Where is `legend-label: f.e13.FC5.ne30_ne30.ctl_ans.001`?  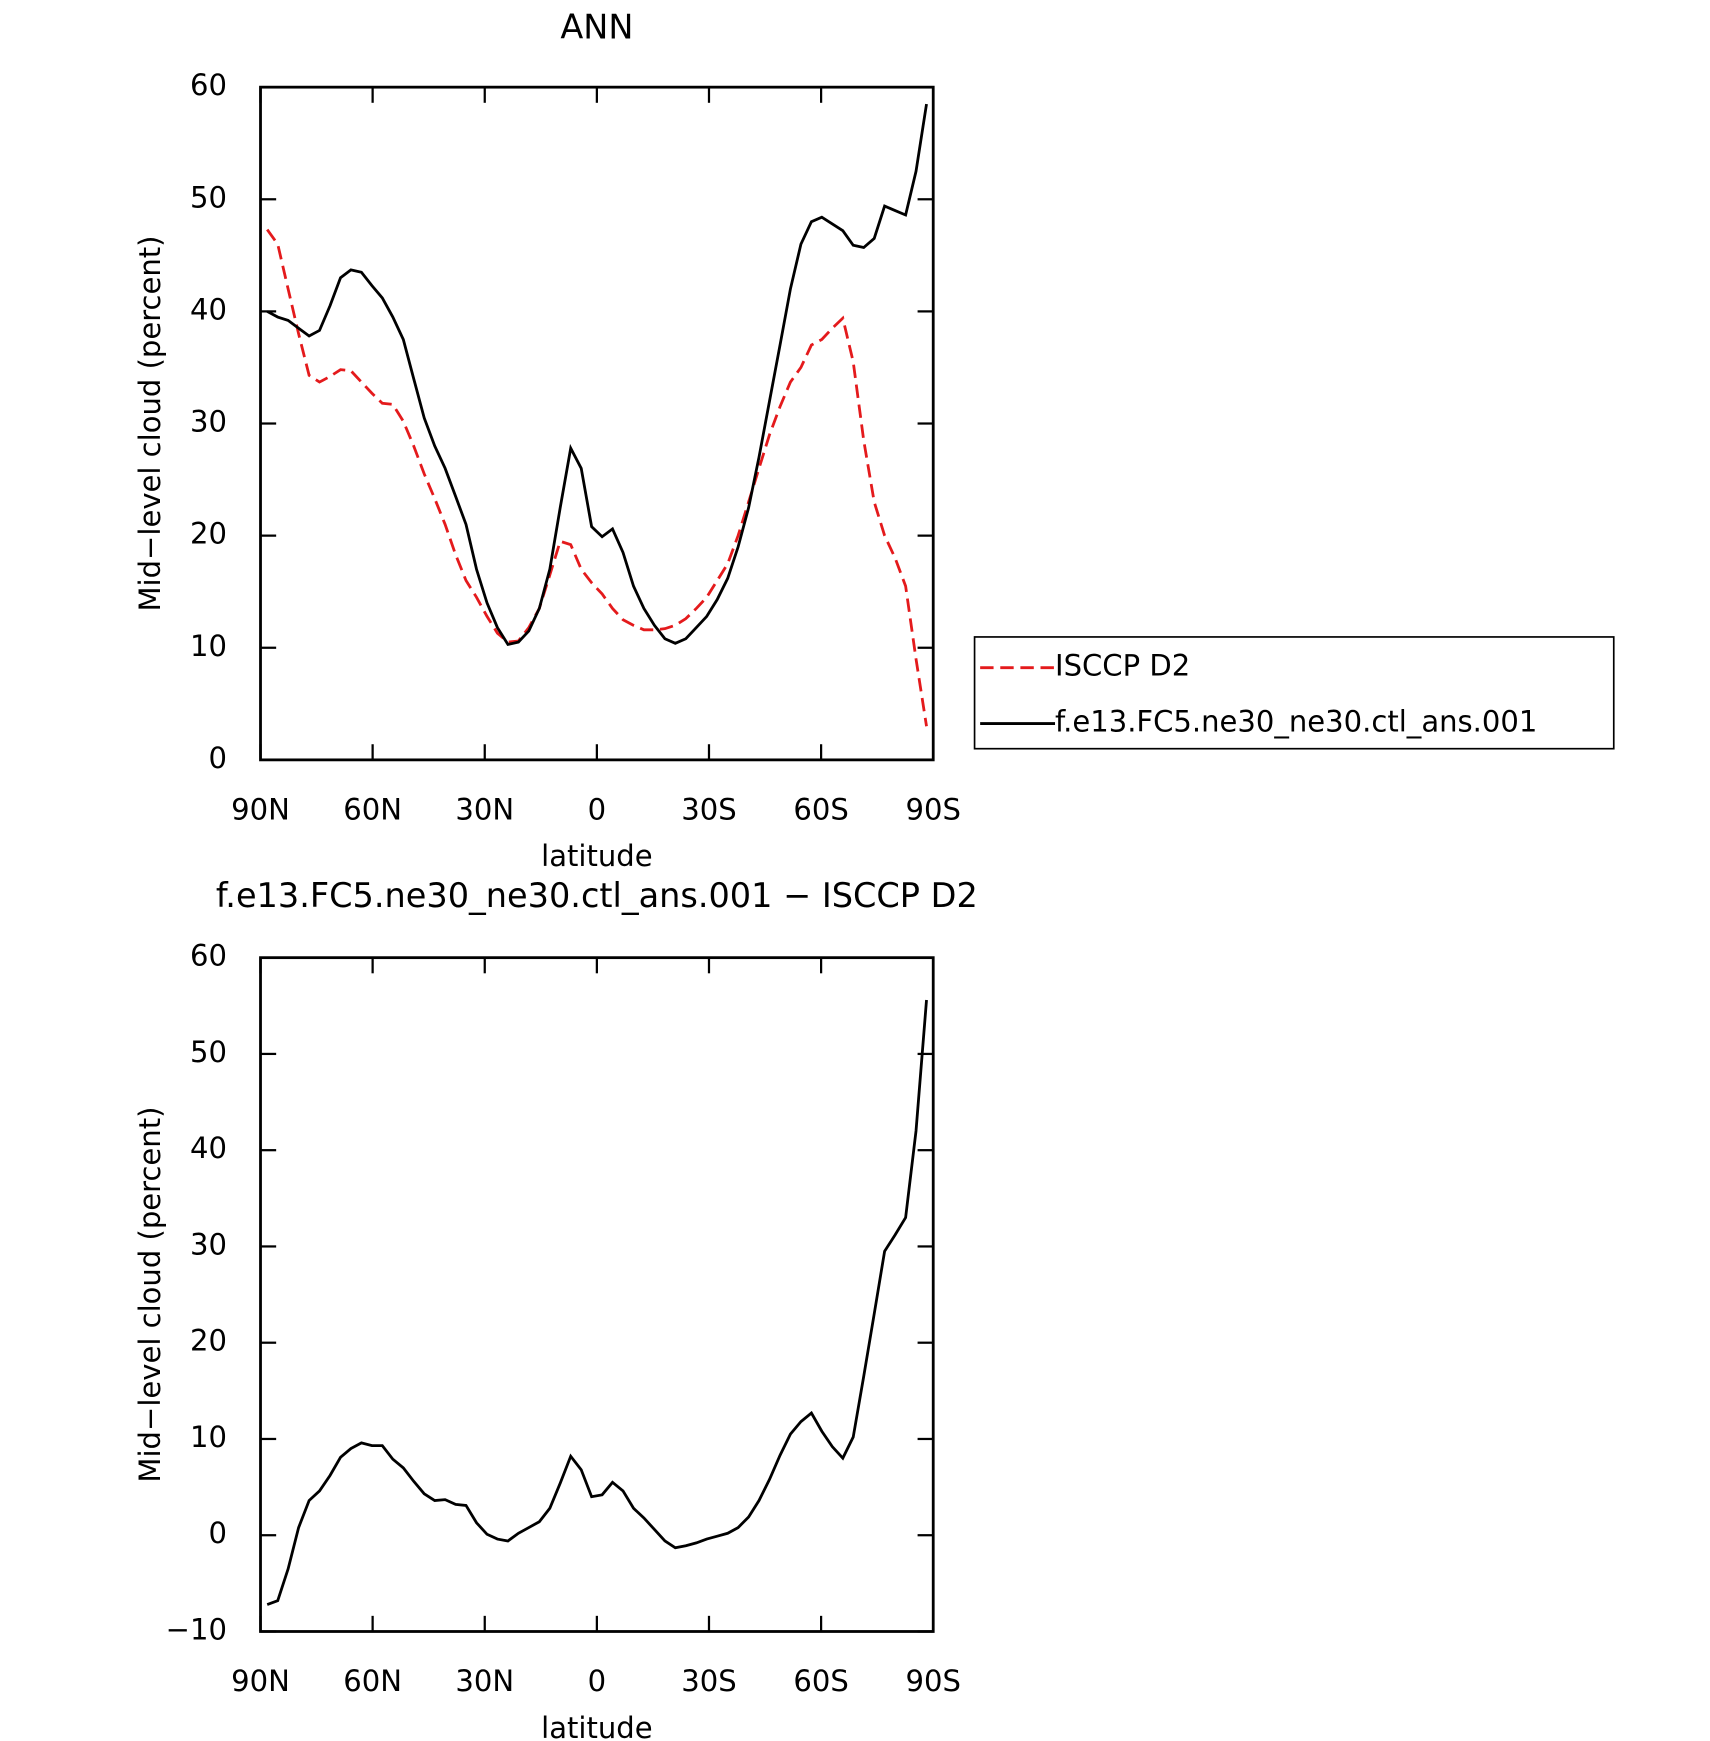 legend-label: f.e13.FC5.ne30_ne30.ctl_ans.001 is located at coordinates (1296, 722).